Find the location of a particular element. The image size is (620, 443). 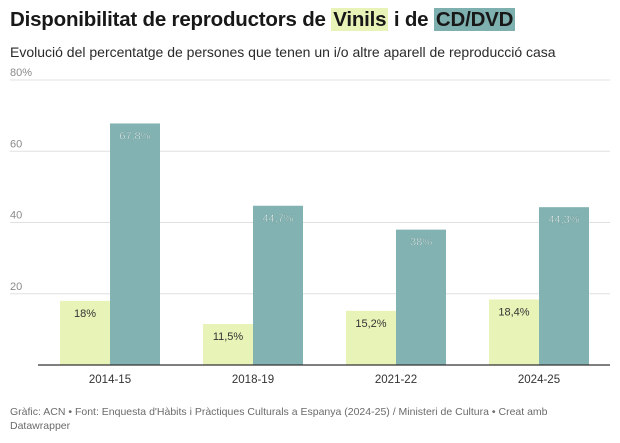

x-tick-label: 2021-22 is located at coordinates (396, 380).